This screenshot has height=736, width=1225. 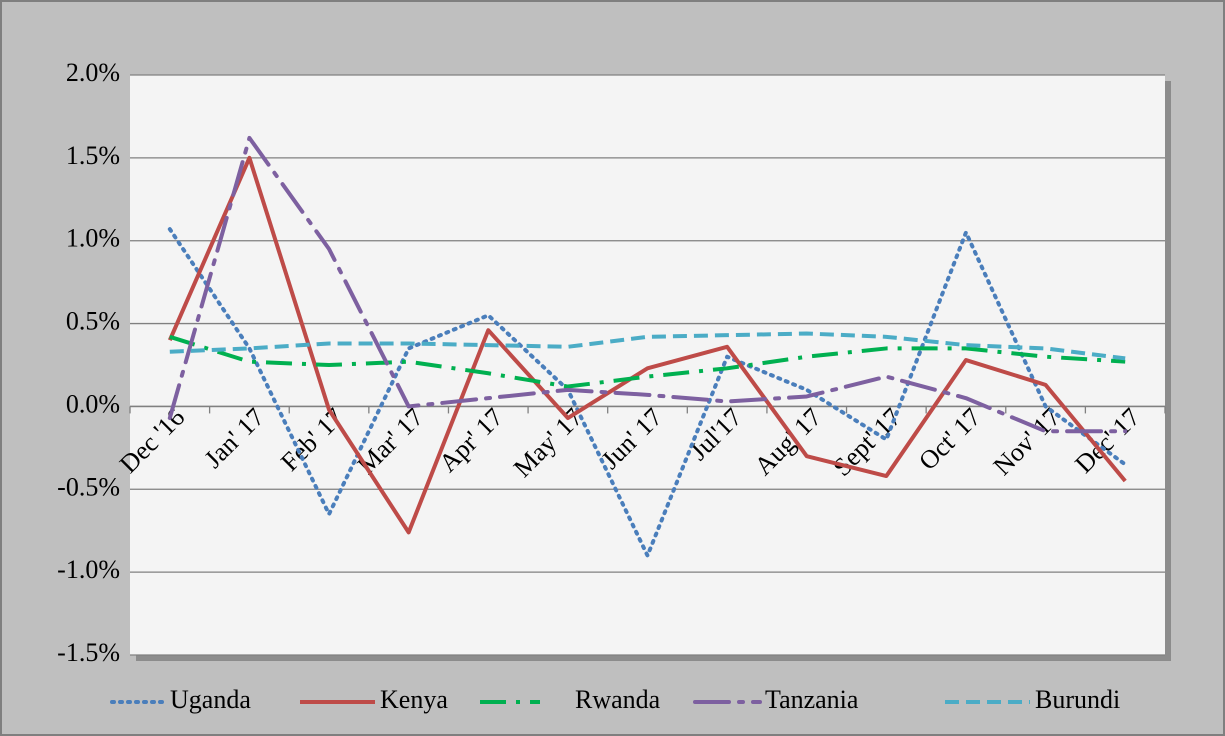 What do you see at coordinates (93, 403) in the screenshot?
I see `y-tick-label: 0.0%` at bounding box center [93, 403].